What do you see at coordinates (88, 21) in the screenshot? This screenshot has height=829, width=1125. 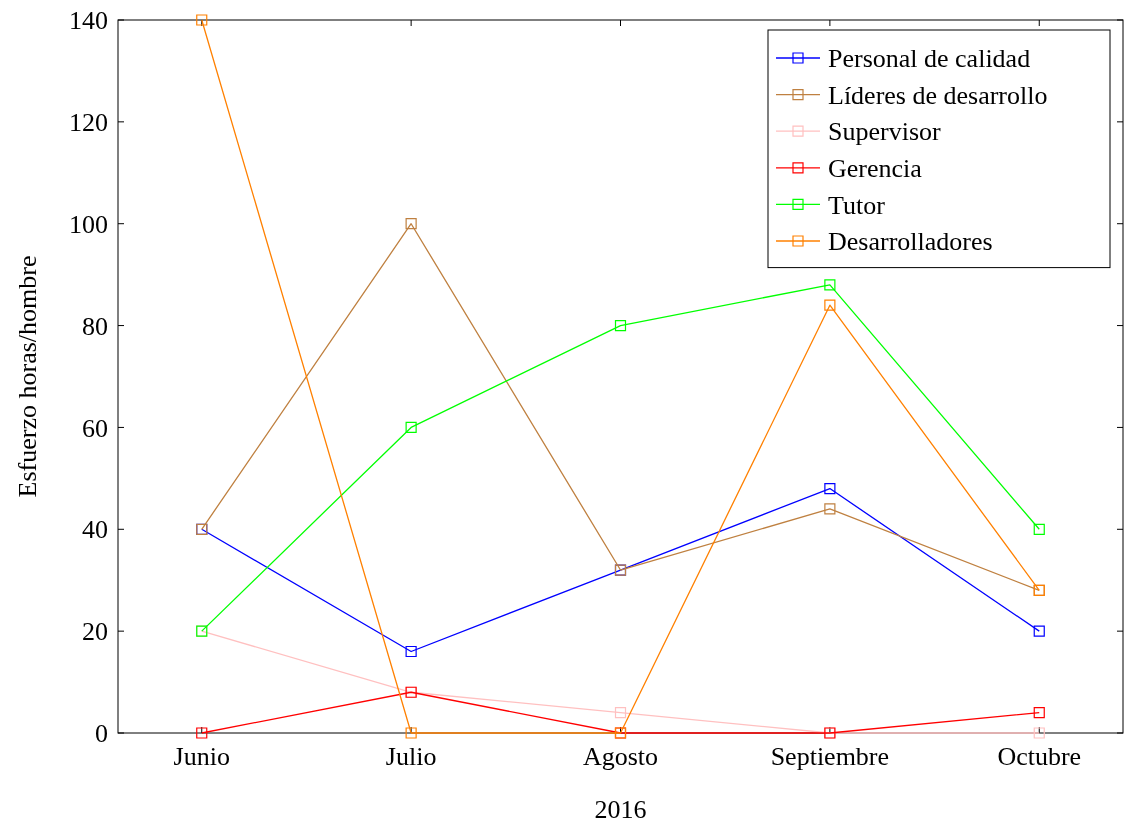 I see `y-tick-label: 140` at bounding box center [88, 21].